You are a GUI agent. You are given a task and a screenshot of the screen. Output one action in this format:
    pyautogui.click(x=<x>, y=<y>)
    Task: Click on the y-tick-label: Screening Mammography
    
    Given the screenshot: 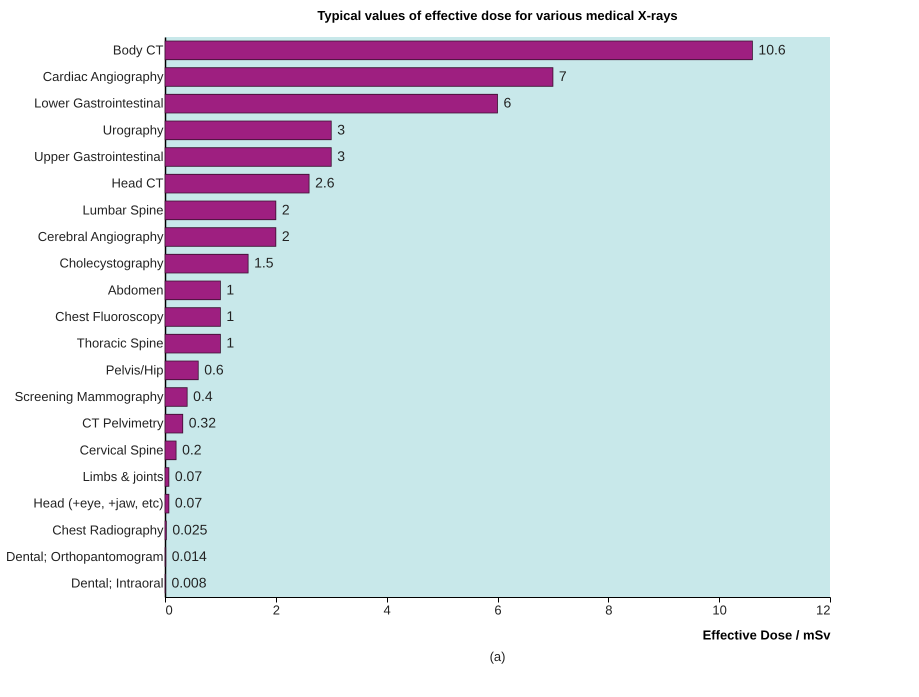 What is the action you would take?
    pyautogui.click(x=89, y=396)
    